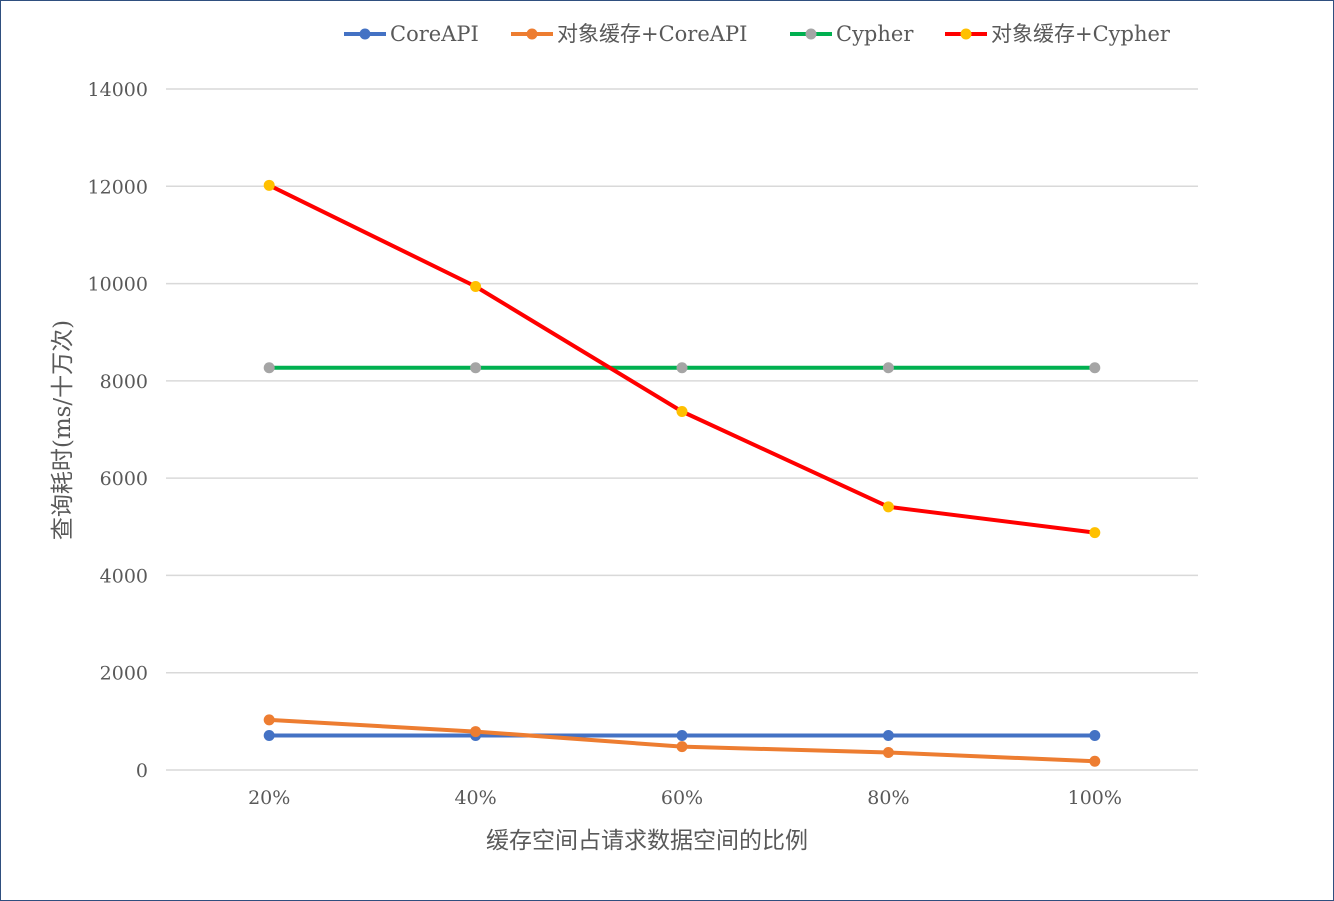 The width and height of the screenshot is (1334, 901). I want to click on x-tick-label: 40%, so click(475, 798).